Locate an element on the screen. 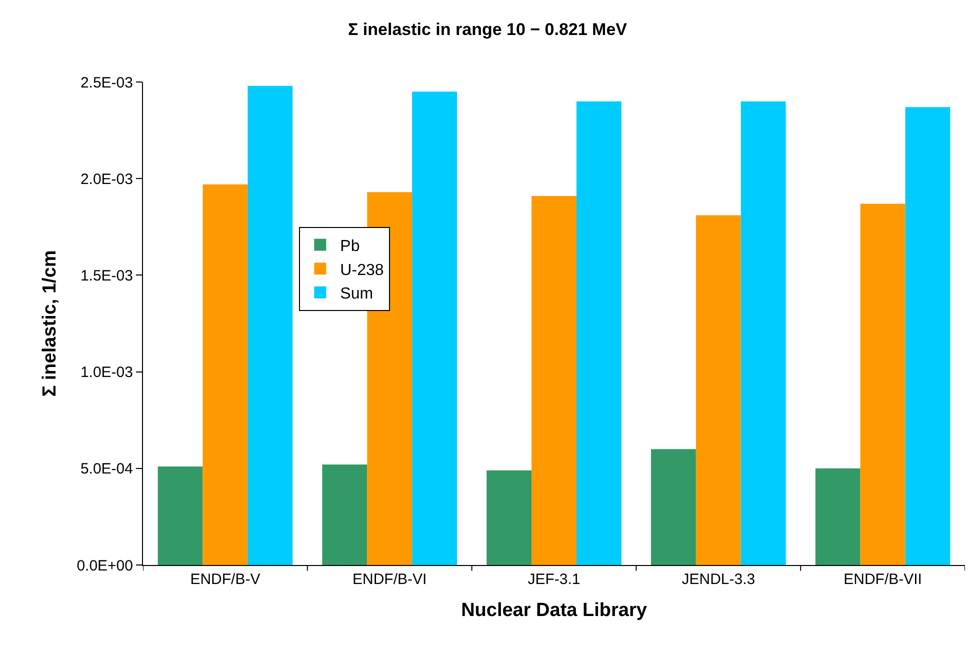 This screenshot has height=653, width=975. y-axis-title: Σ inelastic, 1/cm is located at coordinates (50, 323).